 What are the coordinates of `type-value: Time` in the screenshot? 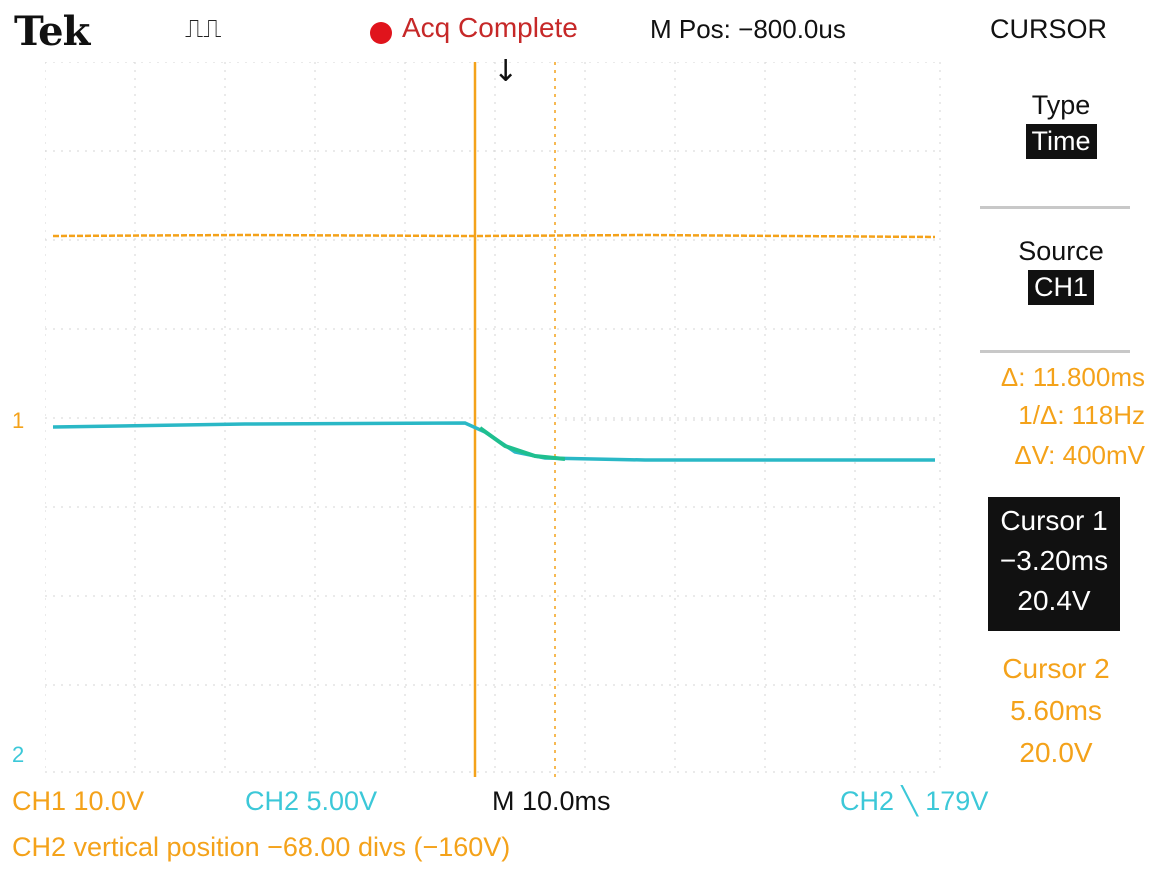 It's located at (1061, 141).